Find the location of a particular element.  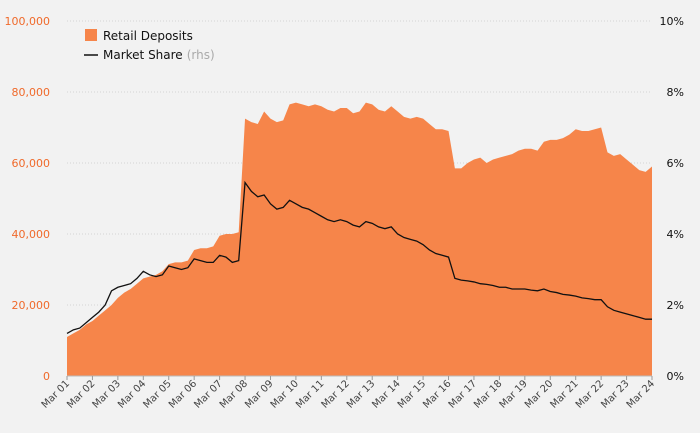

right-axis-tick-label: 0% is located at coordinates (675, 376).